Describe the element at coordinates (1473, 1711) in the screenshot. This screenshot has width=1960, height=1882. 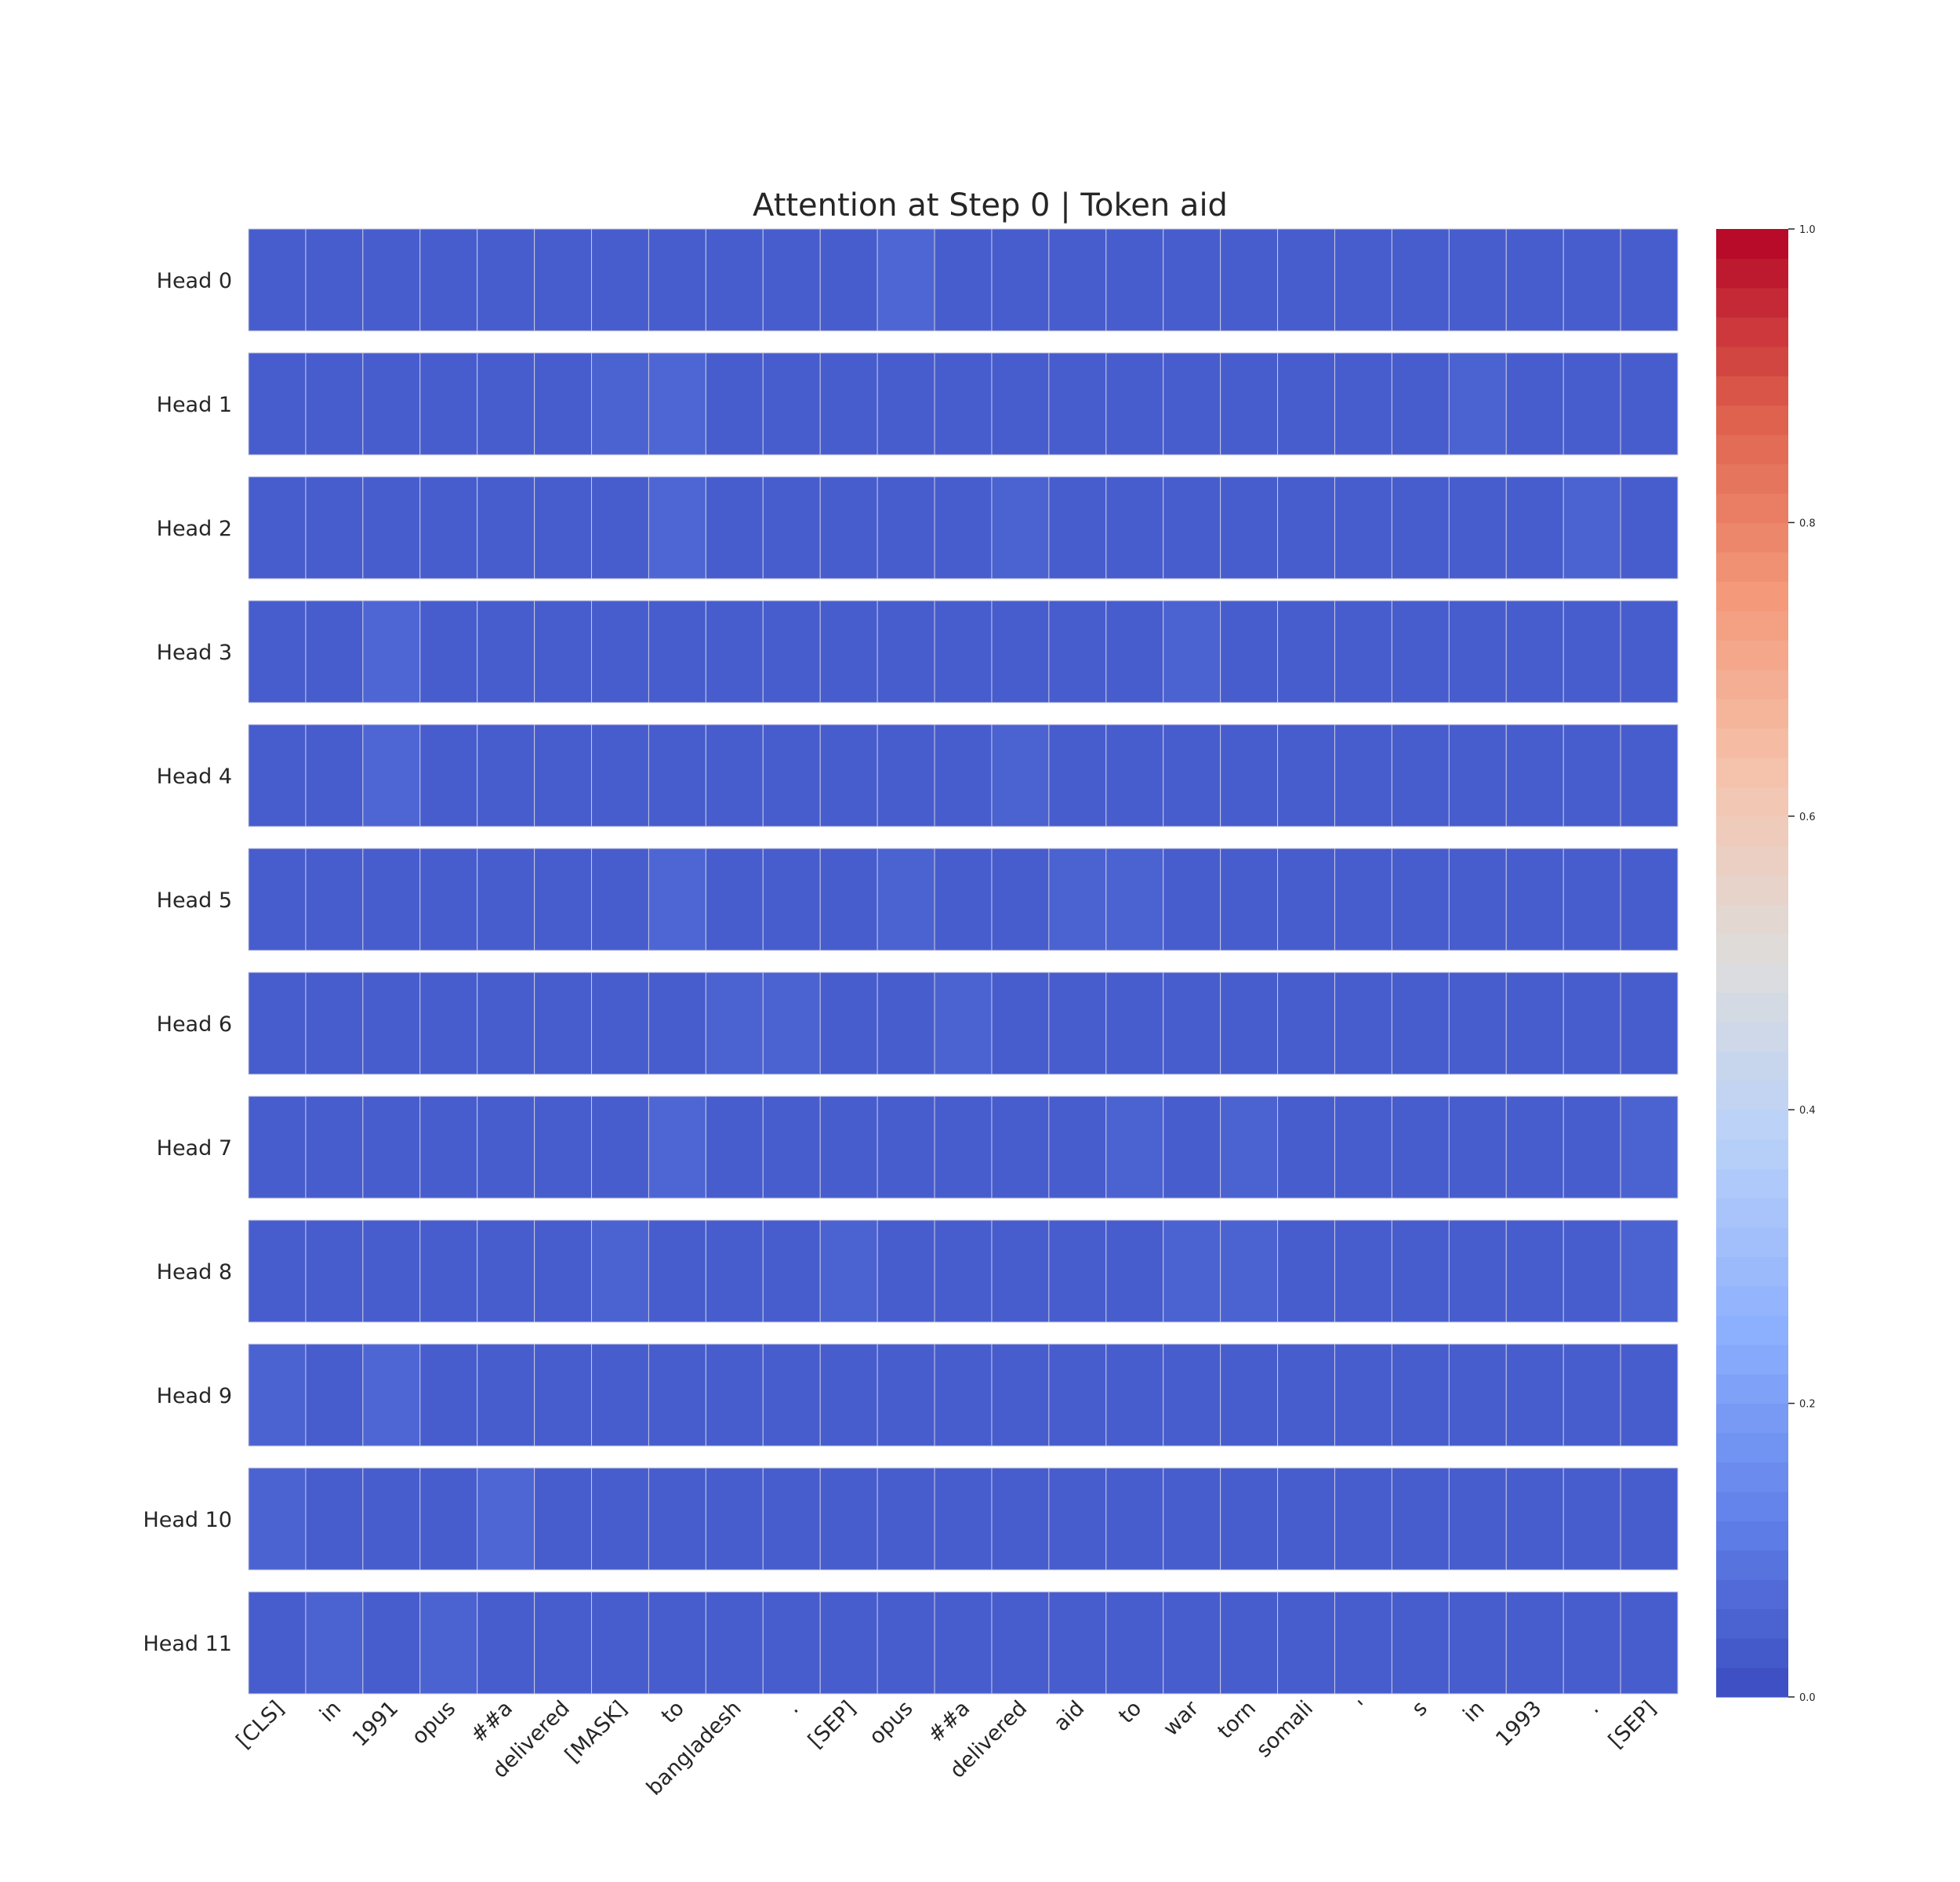
I see `column-label: in` at that location.